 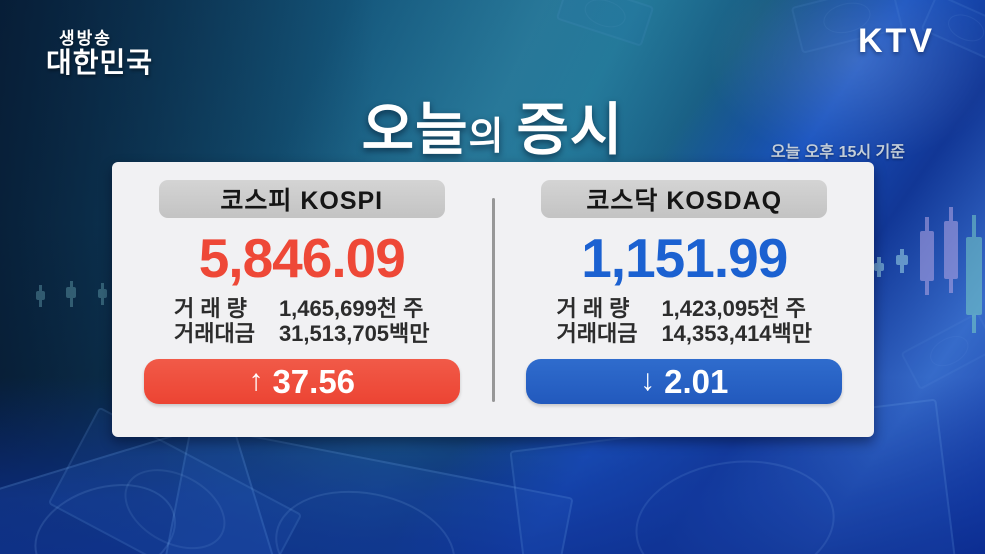 I want to click on page-title: 오늘의 증시, so click(x=492, y=125).